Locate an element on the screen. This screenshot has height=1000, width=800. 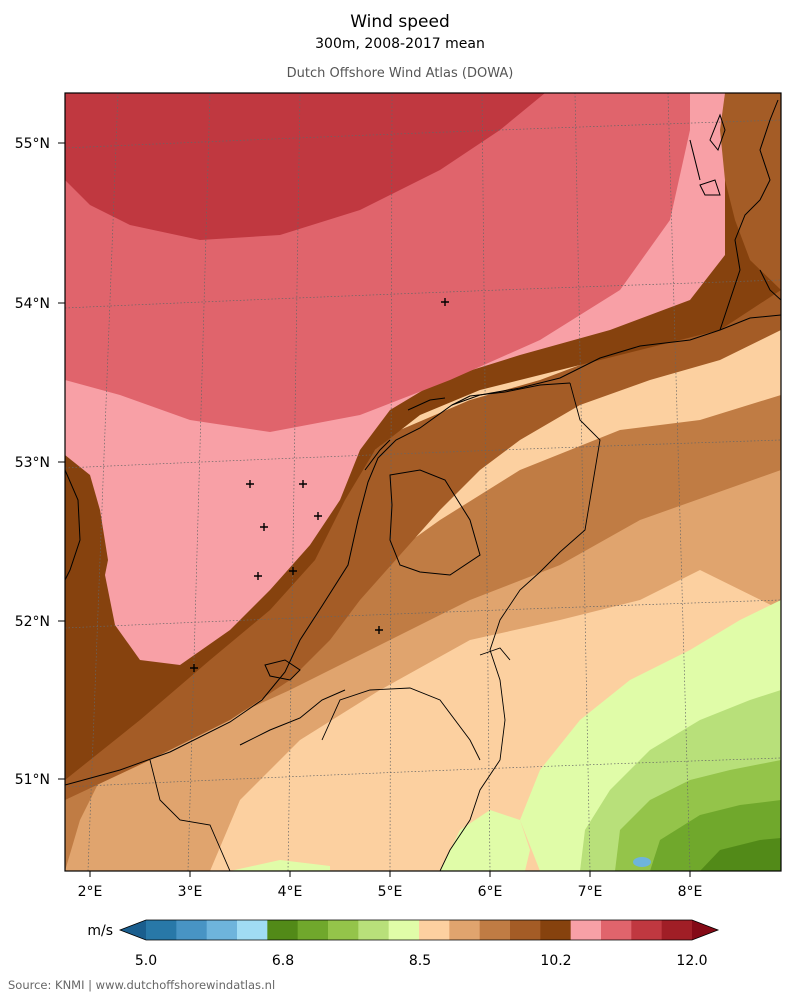
colorbar-outline is located at coordinates (419, 930).